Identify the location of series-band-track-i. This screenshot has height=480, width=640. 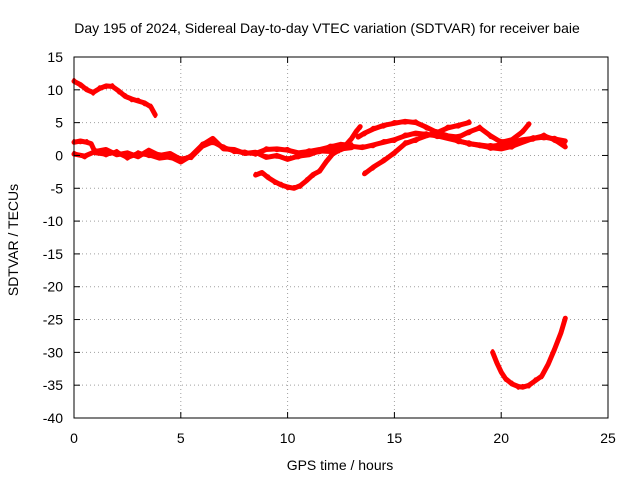
(529, 354).